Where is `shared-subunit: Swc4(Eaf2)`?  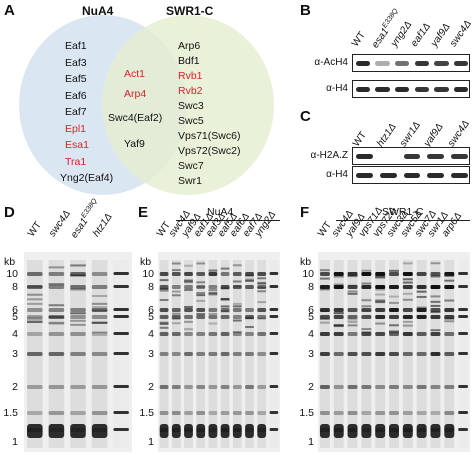
shared-subunit: Swc4(Eaf2) is located at coordinates (135, 118).